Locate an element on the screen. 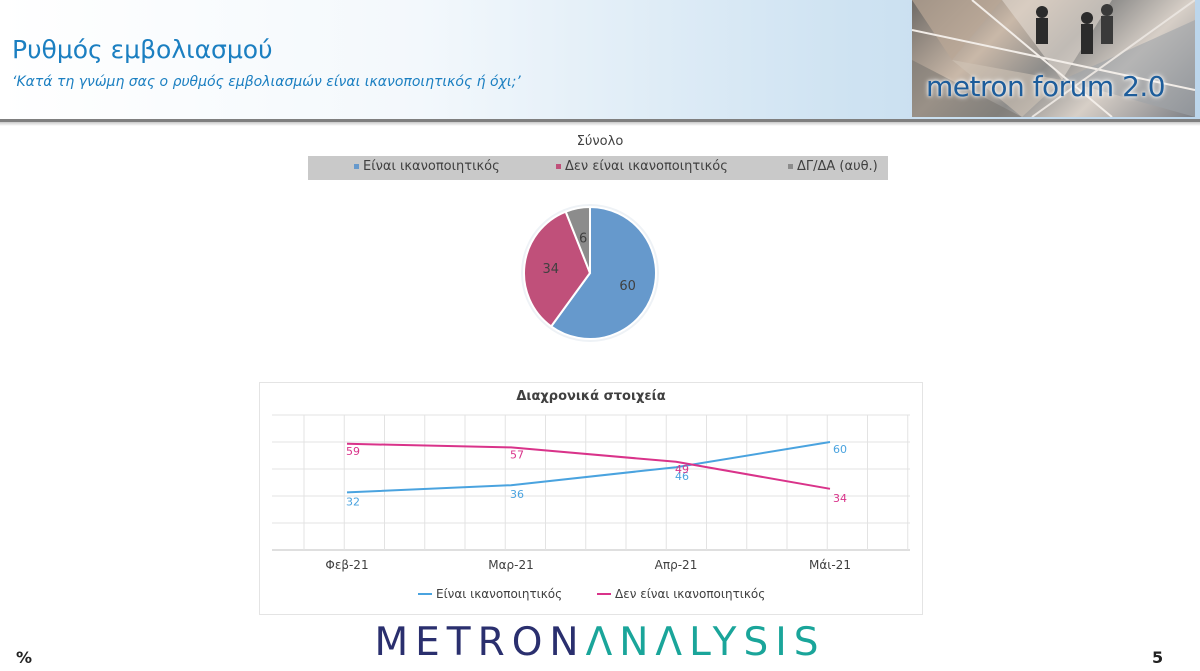 Image resolution: width=1200 pixels, height=671 pixels. data-label: 36 is located at coordinates (517, 494).